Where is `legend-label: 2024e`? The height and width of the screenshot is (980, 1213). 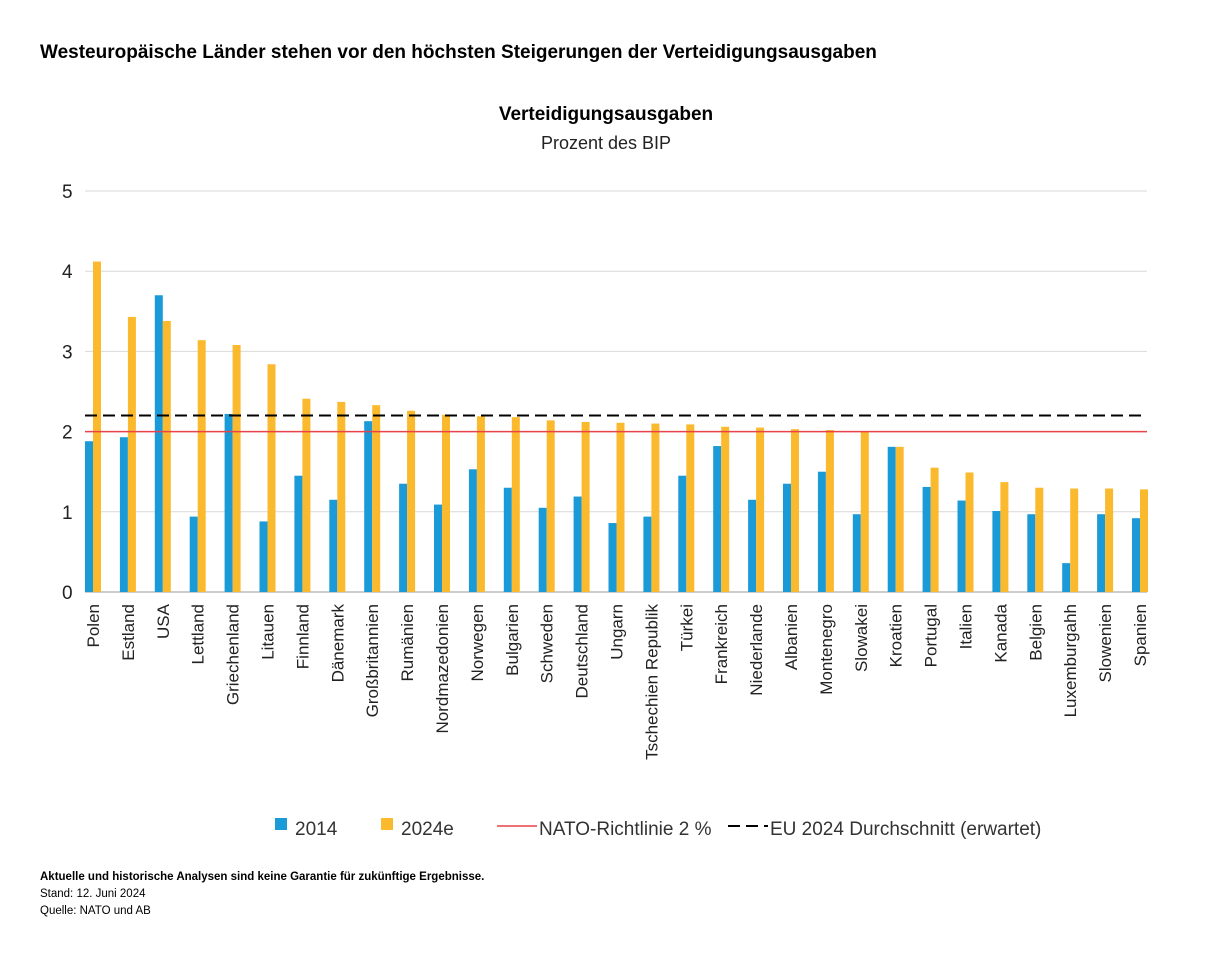
legend-label: 2024e is located at coordinates (427, 829).